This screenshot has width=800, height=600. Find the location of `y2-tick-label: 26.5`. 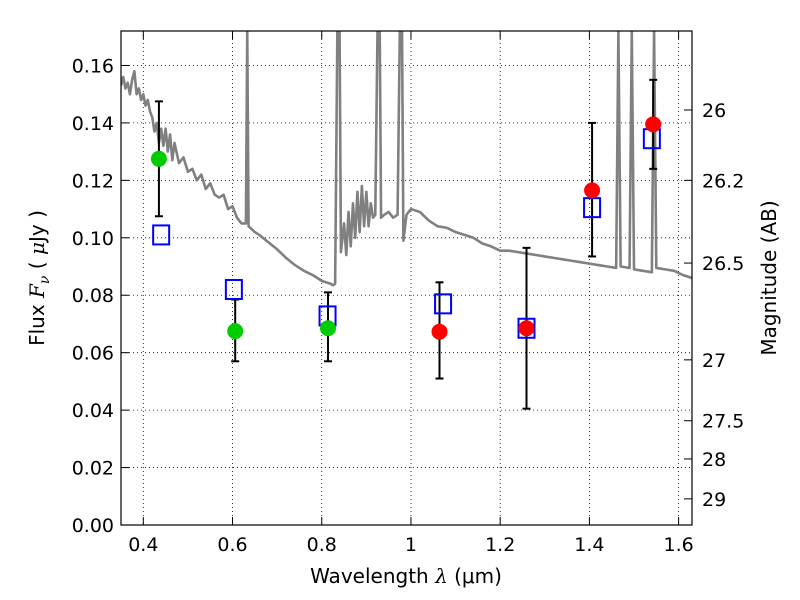

y2-tick-label: 26.5 is located at coordinates (723, 264).